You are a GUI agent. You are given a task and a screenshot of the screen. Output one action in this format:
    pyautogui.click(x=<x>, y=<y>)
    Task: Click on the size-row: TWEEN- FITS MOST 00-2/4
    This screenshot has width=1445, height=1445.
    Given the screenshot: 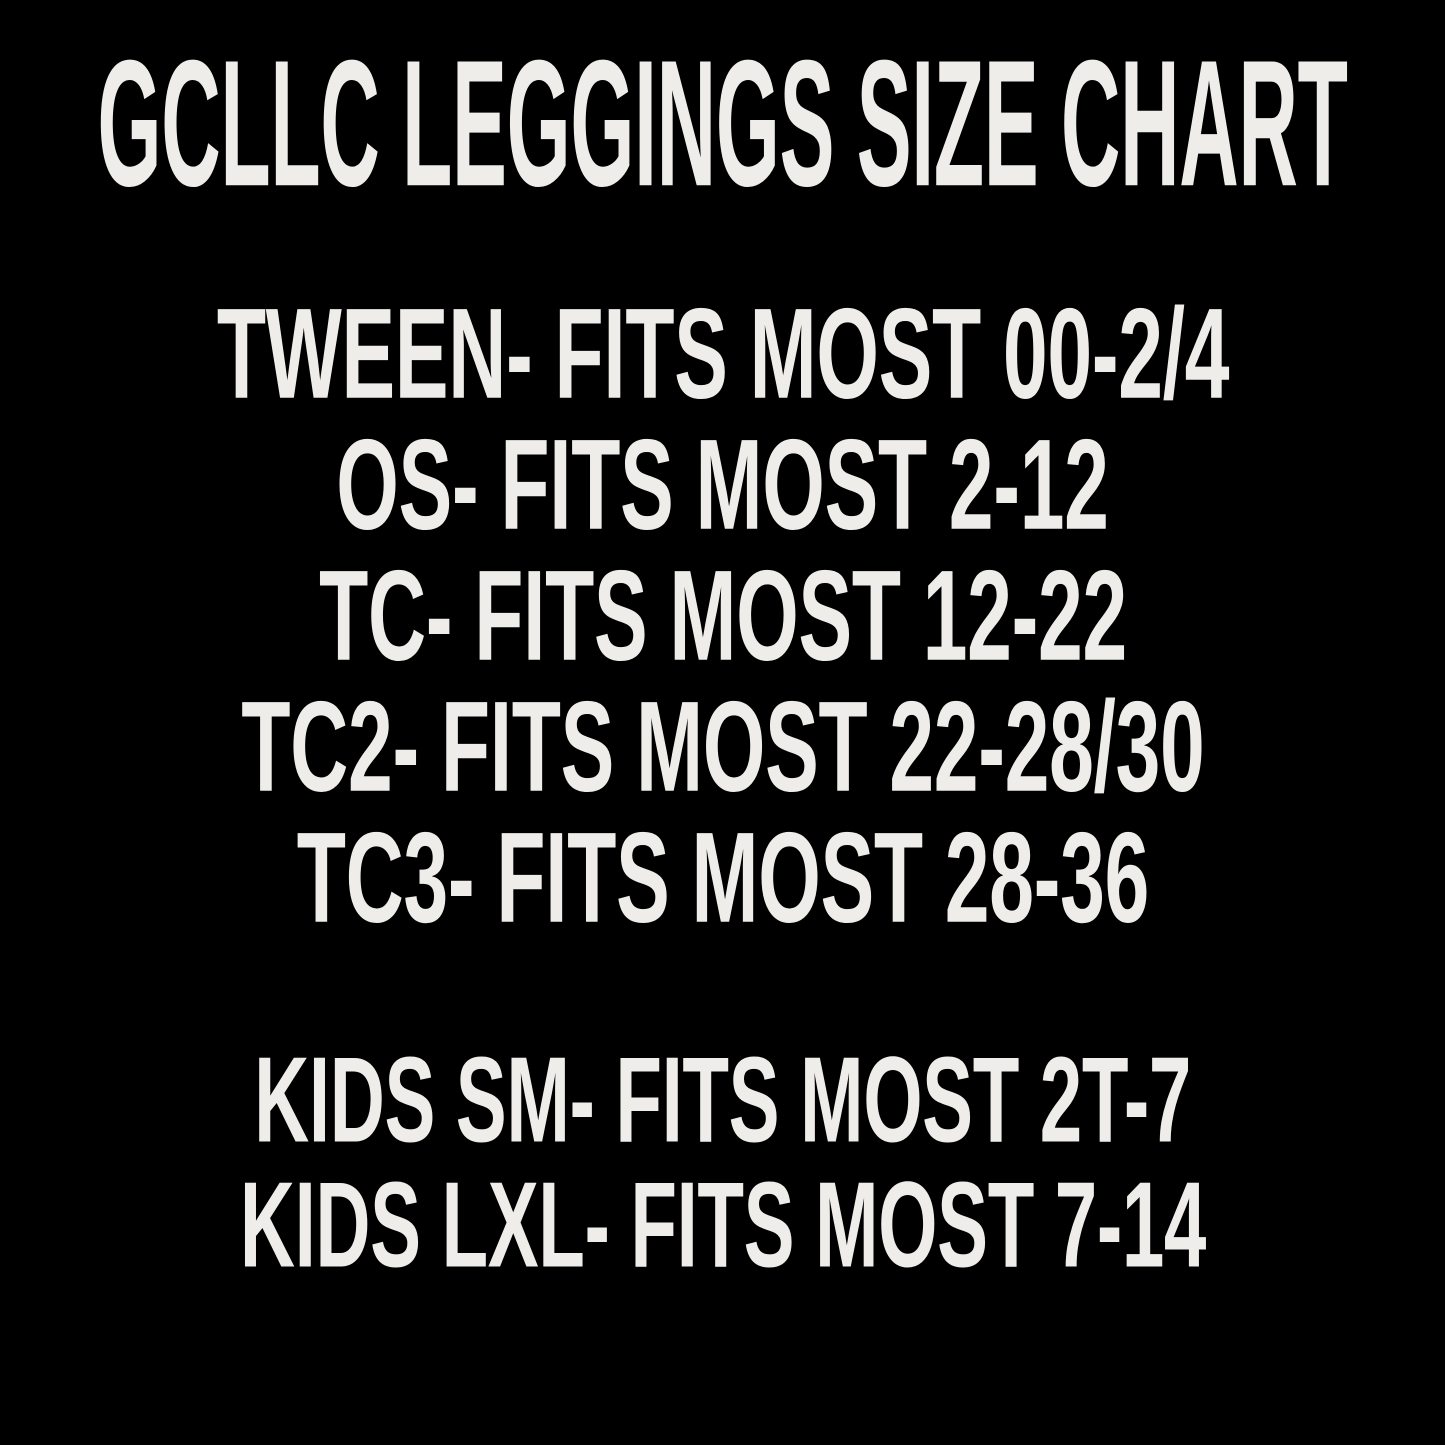 What is the action you would take?
    pyautogui.click(x=722, y=354)
    